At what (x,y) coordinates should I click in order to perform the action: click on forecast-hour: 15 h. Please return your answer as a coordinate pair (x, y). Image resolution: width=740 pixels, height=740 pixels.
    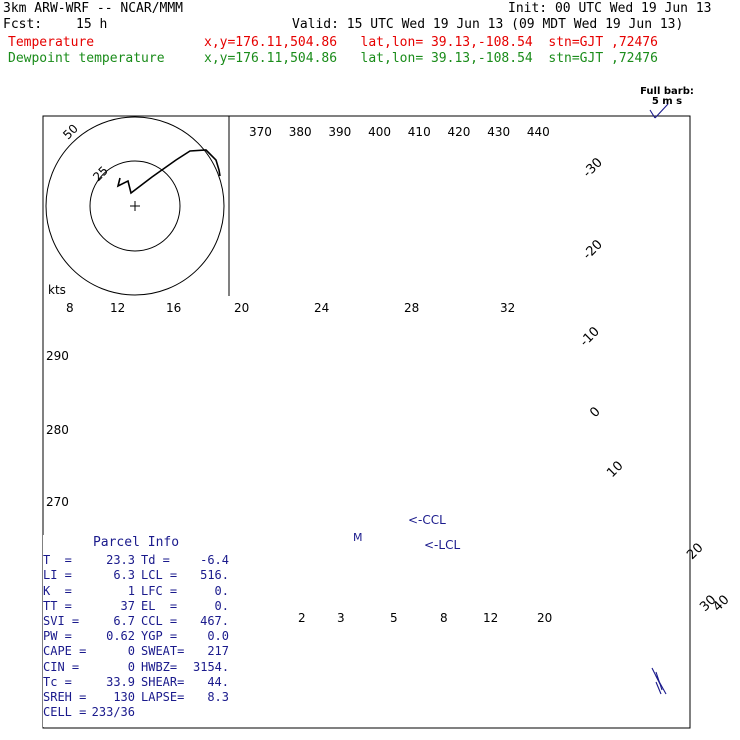
    Looking at the image, I should click on (92, 24).